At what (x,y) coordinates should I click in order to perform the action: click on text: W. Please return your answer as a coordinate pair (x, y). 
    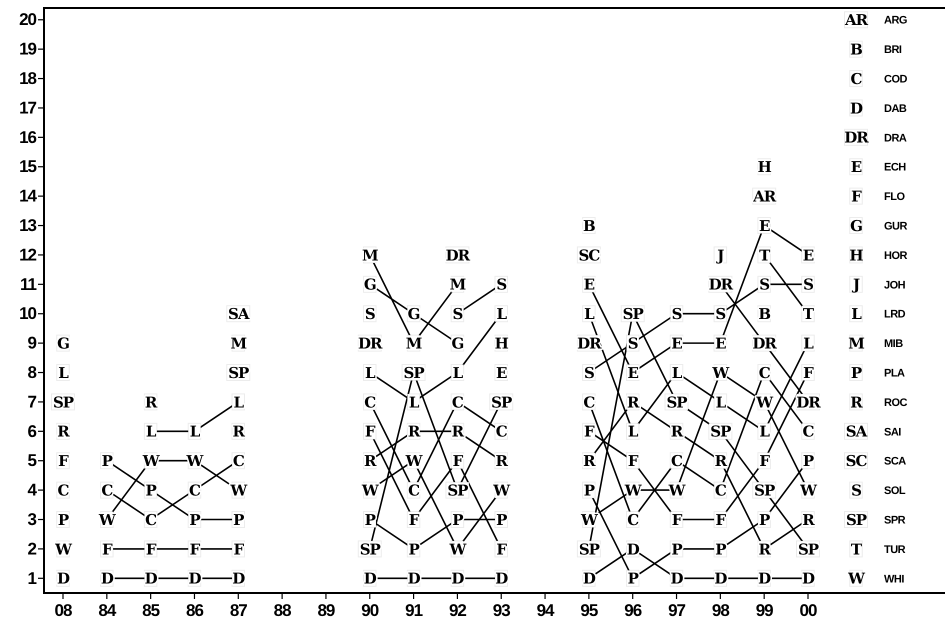
    Looking at the image, I should click on (856, 579).